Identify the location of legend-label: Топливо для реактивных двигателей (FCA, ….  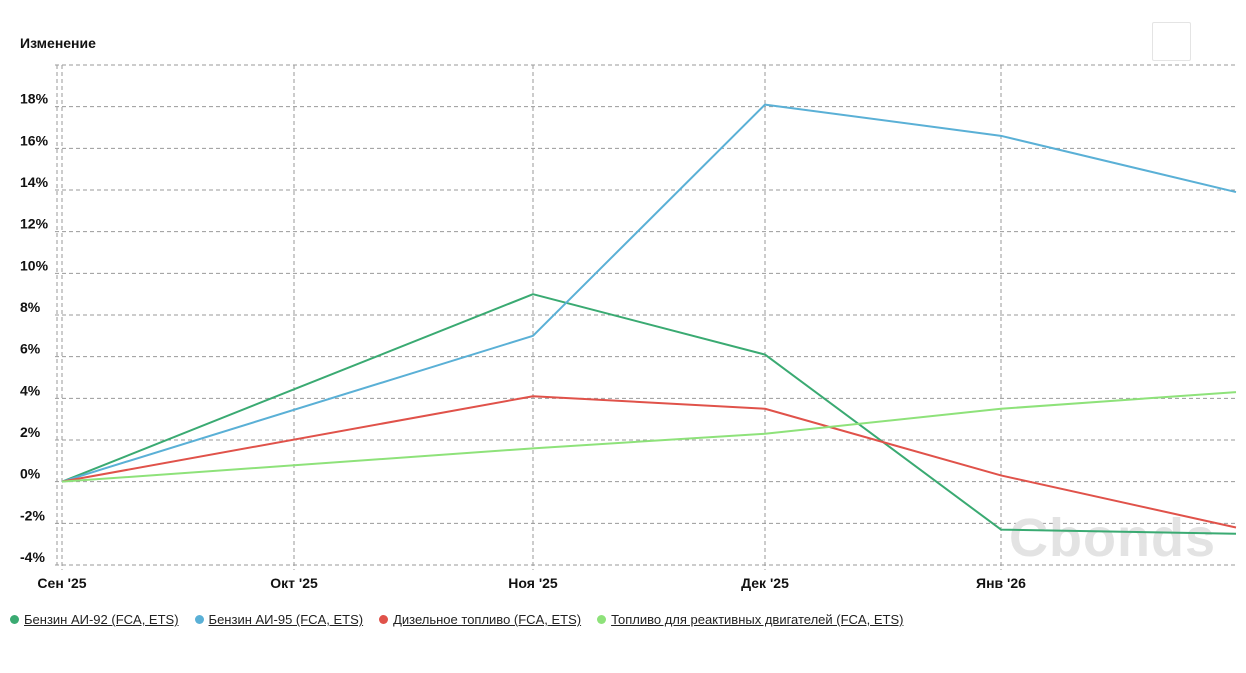
(757, 619).